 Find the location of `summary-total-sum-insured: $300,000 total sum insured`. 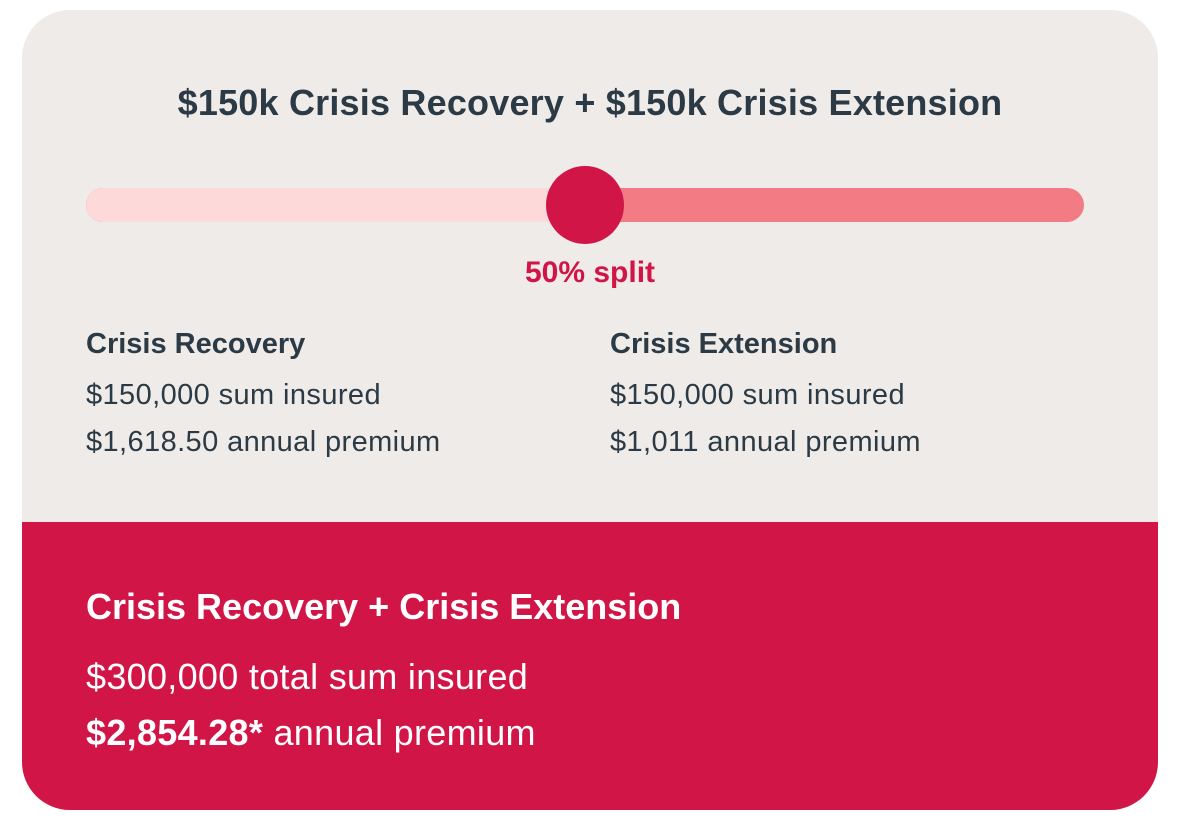

summary-total-sum-insured: $300,000 total sum insured is located at coordinates (307, 676).